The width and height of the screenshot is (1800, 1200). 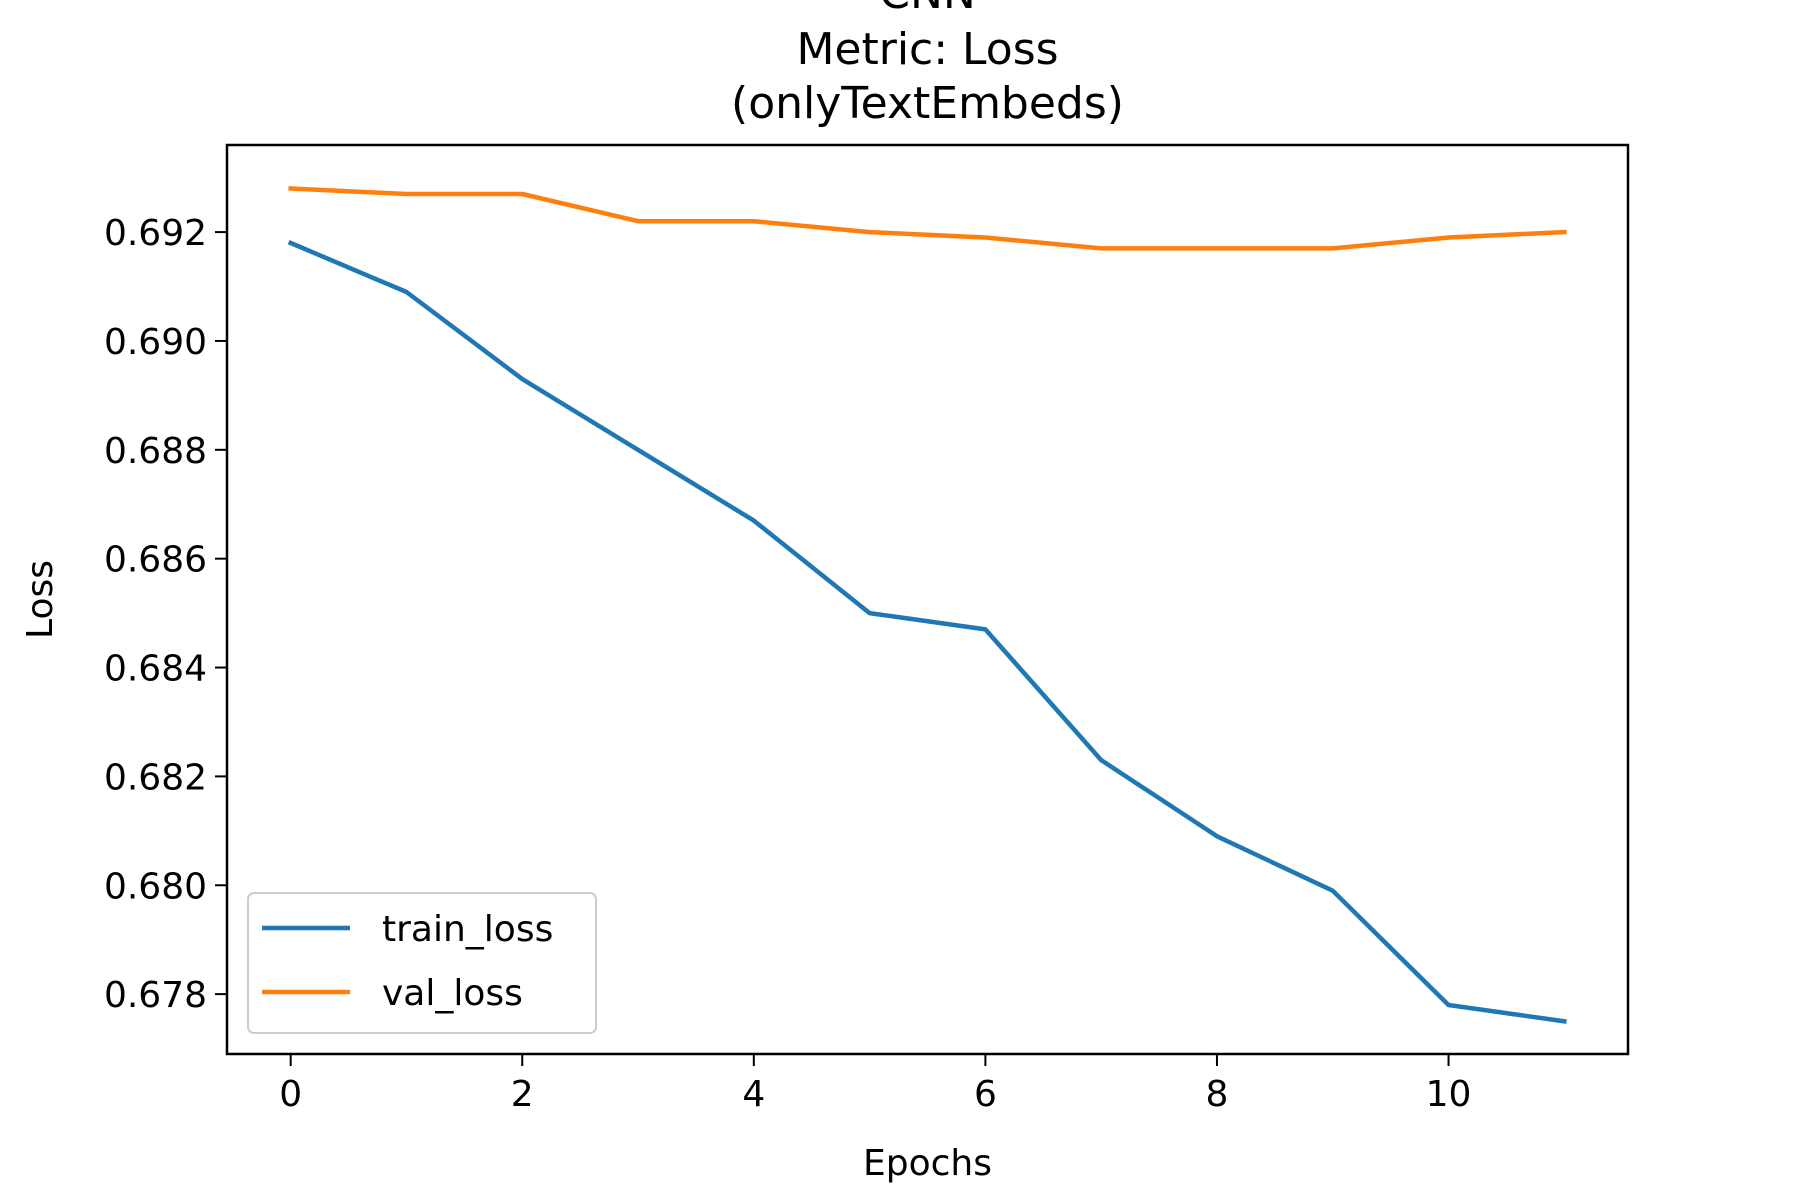 I want to click on y-tick-label: 0.682, so click(x=155, y=777).